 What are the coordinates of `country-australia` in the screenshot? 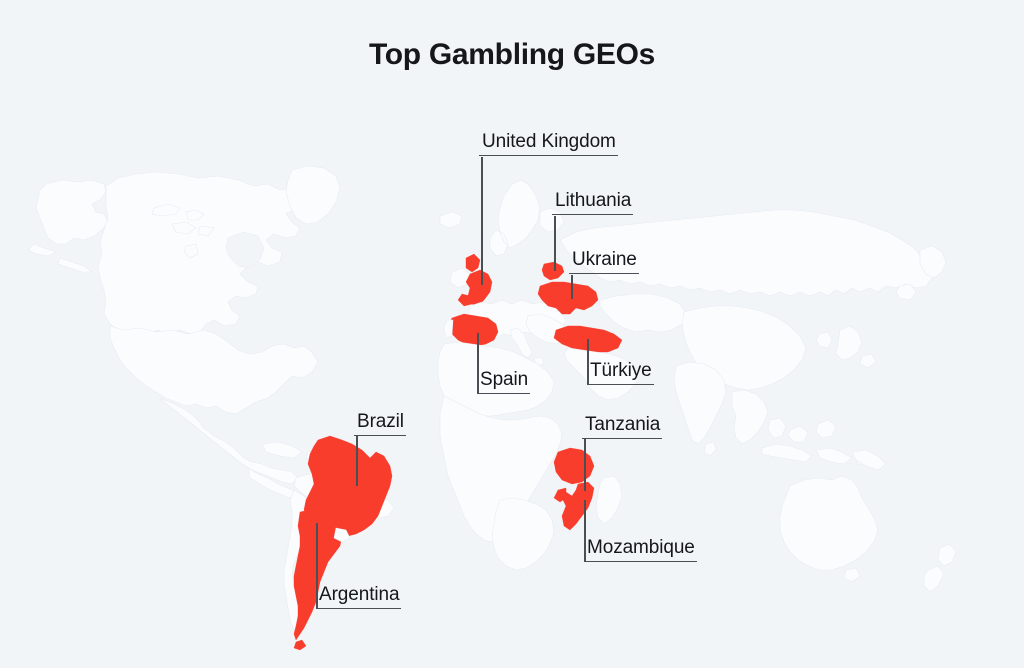 It's located at (829, 529).